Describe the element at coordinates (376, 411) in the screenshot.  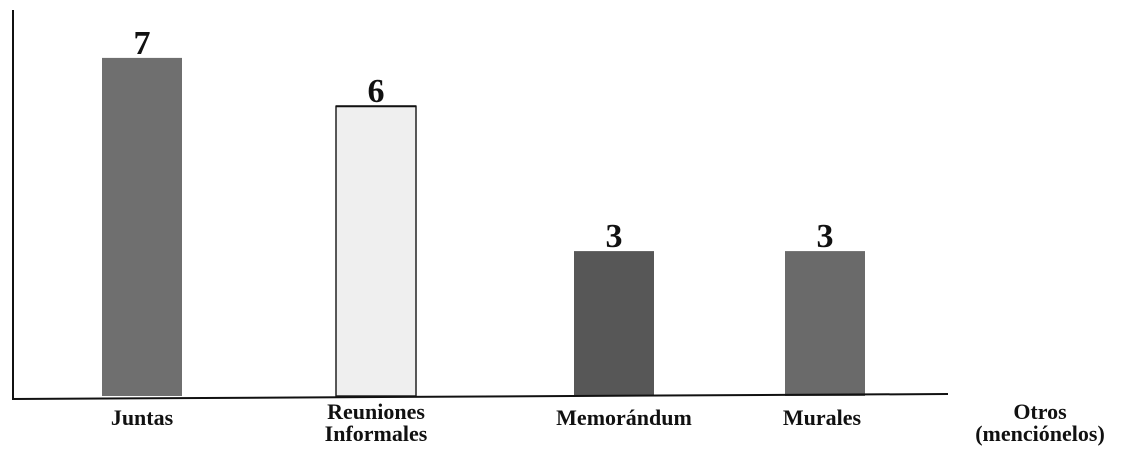
I see `category-label-line: Reuniones` at that location.